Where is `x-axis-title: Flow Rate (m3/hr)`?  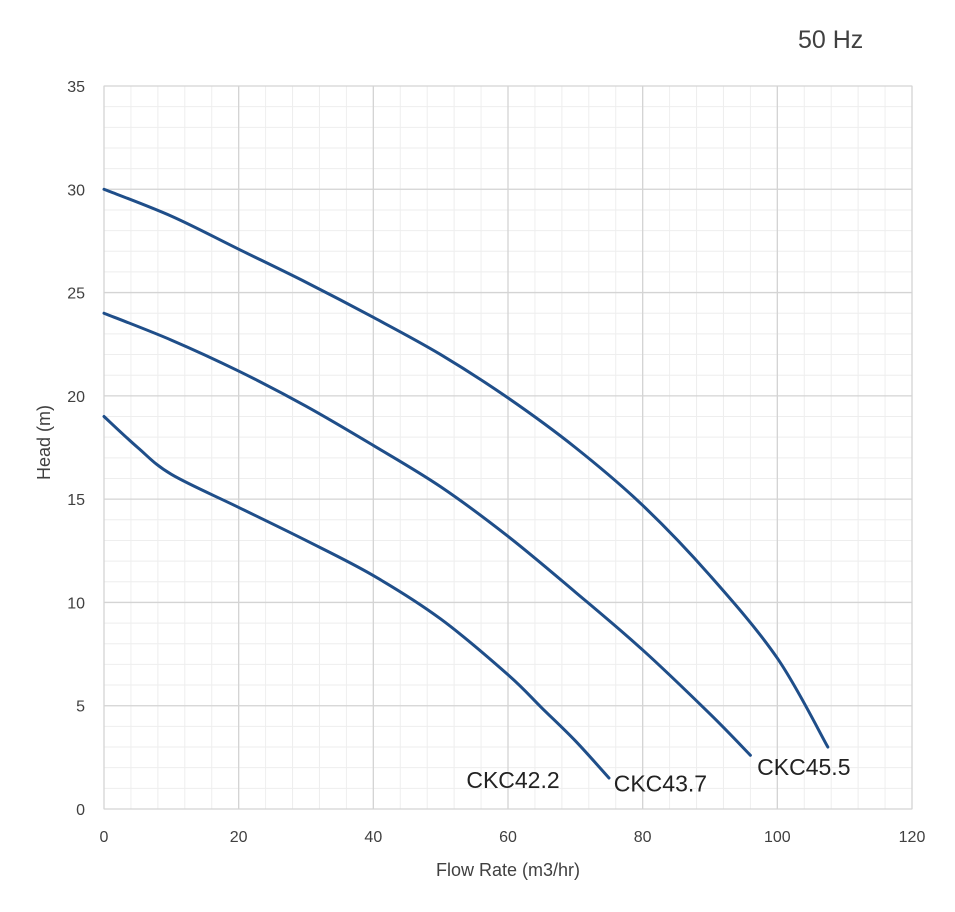
x-axis-title: Flow Rate (m3/hr) is located at coordinates (508, 870).